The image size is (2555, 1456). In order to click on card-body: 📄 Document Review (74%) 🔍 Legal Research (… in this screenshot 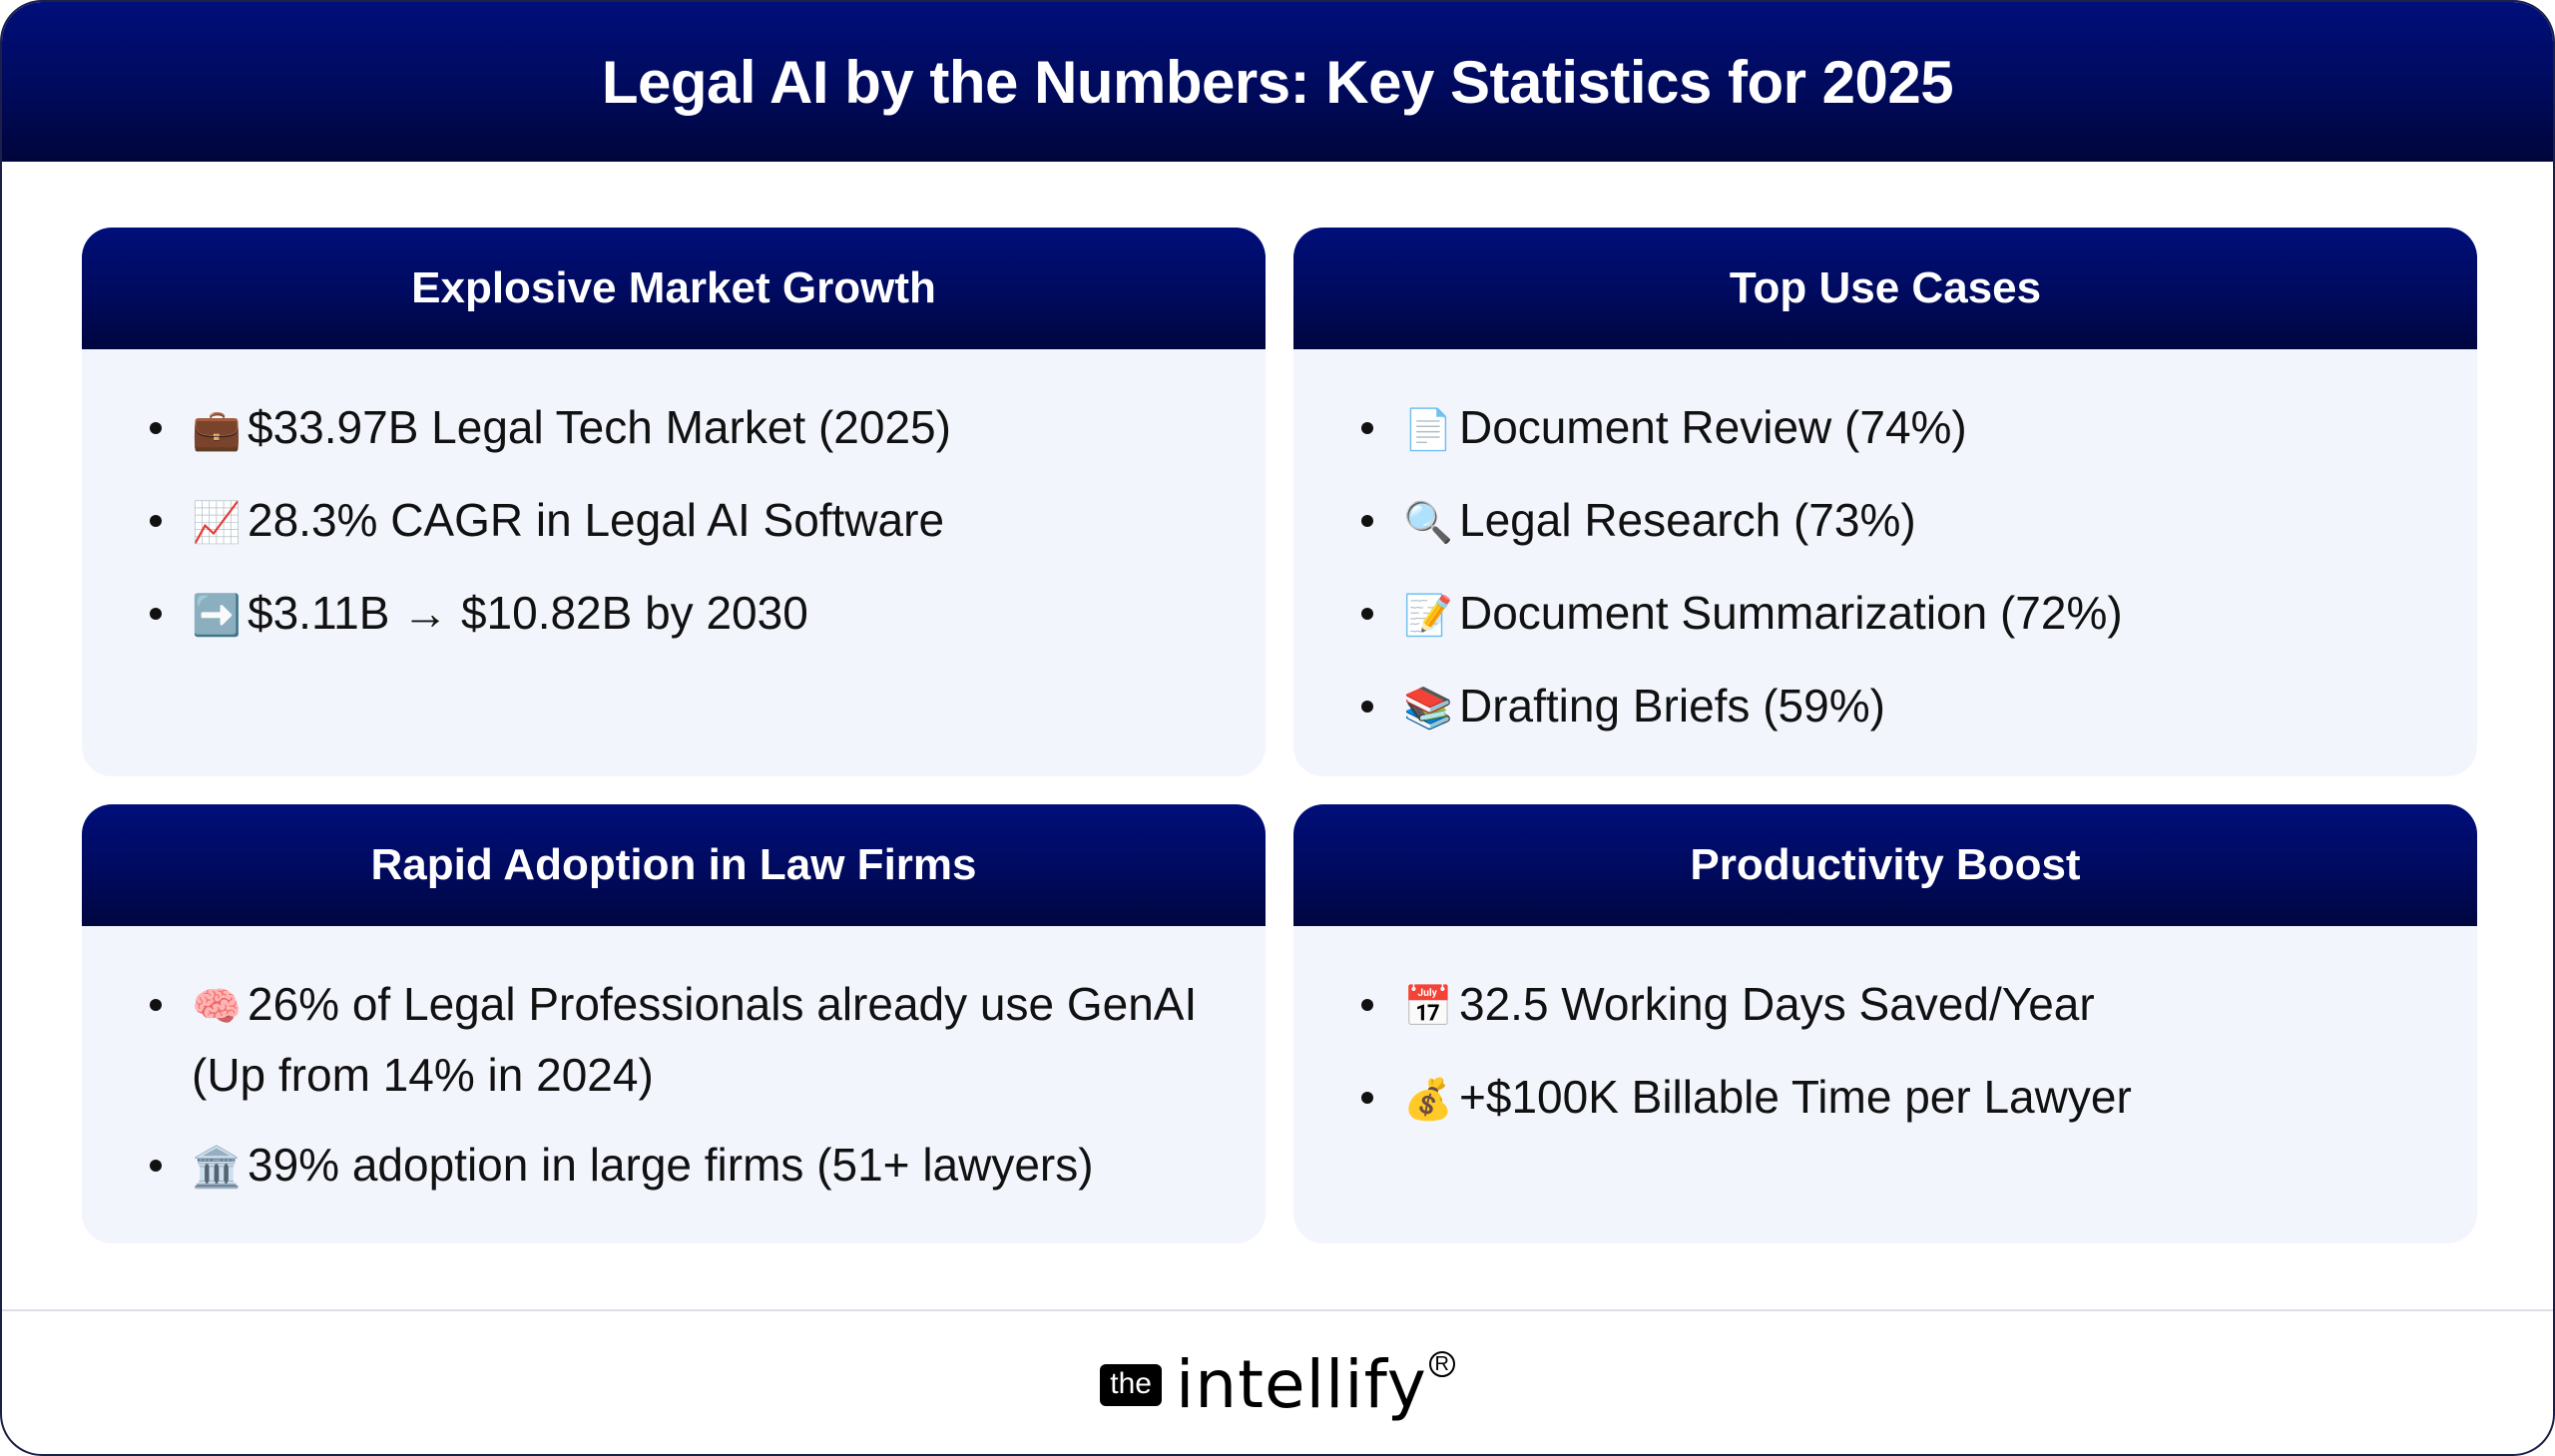, I will do `click(1885, 545)`.